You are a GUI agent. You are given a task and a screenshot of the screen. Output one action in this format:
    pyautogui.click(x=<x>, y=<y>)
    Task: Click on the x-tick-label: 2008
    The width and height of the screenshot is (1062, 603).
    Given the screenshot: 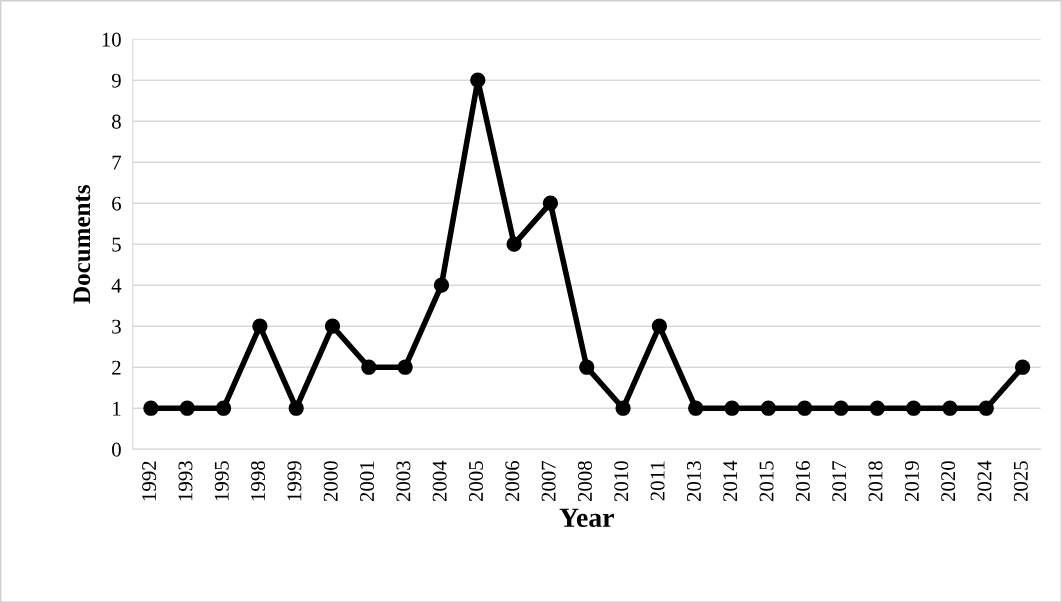 What is the action you would take?
    pyautogui.click(x=584, y=481)
    